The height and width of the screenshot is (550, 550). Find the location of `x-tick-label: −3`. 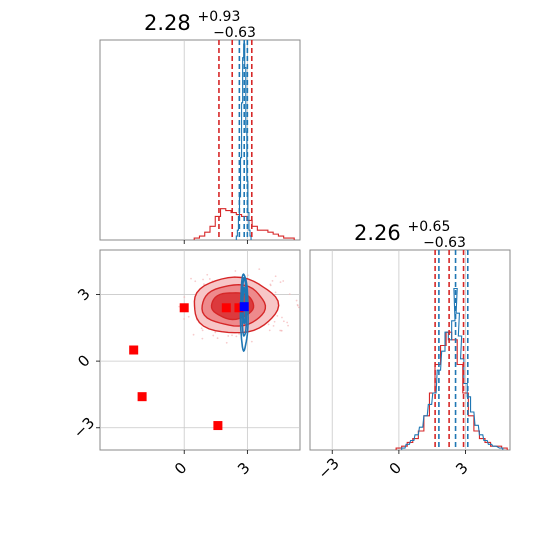

x-tick-label: −3 is located at coordinates (329, 468).